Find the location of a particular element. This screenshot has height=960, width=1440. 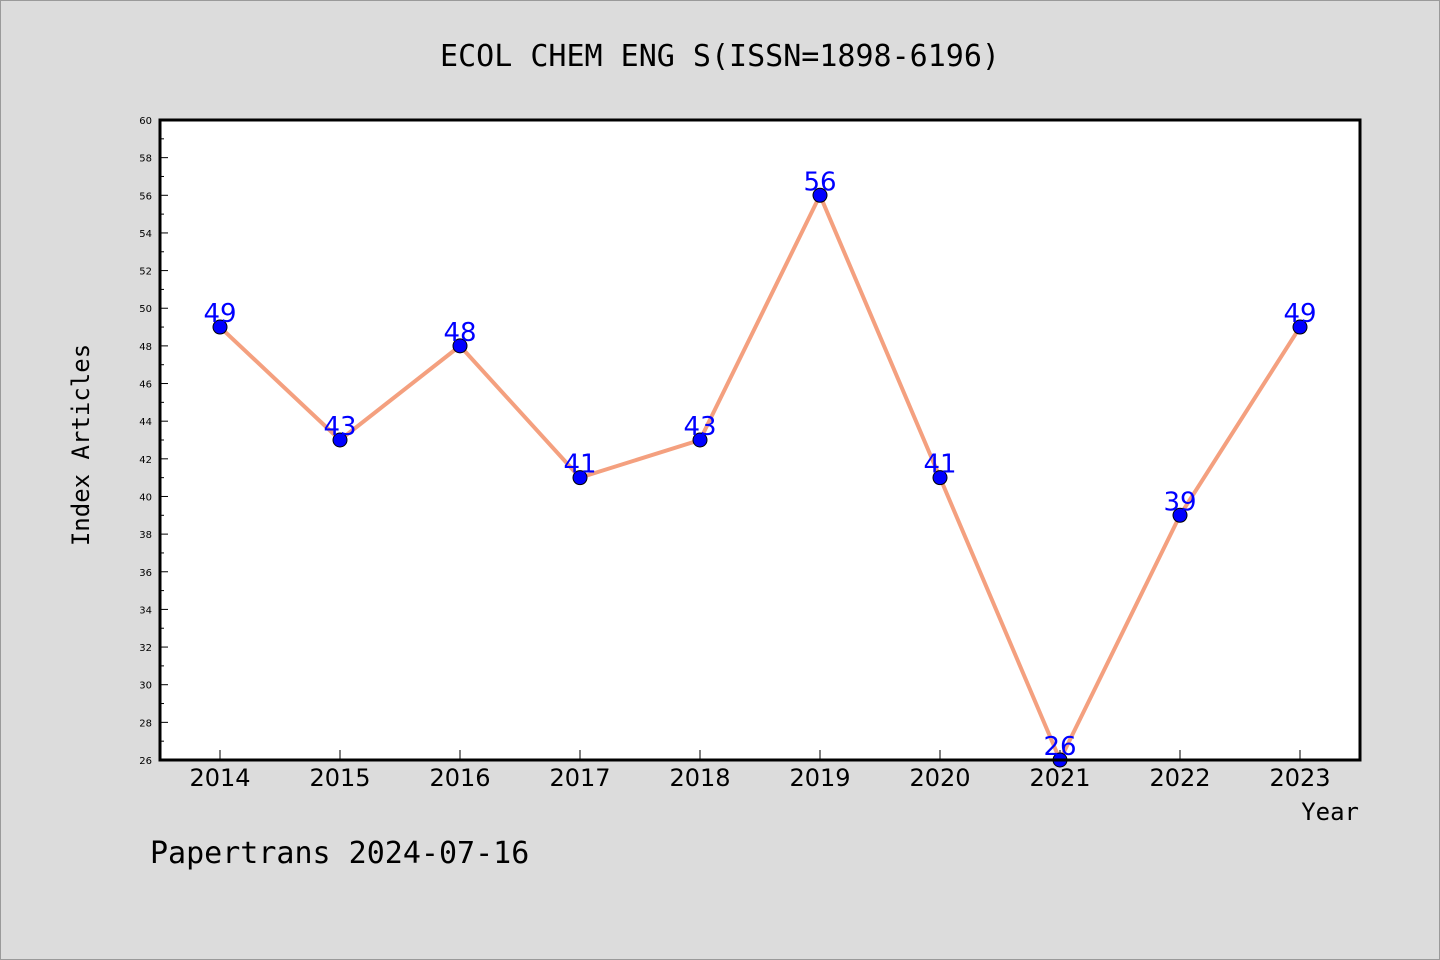

y-tick-label: 36 is located at coordinates (145, 573).